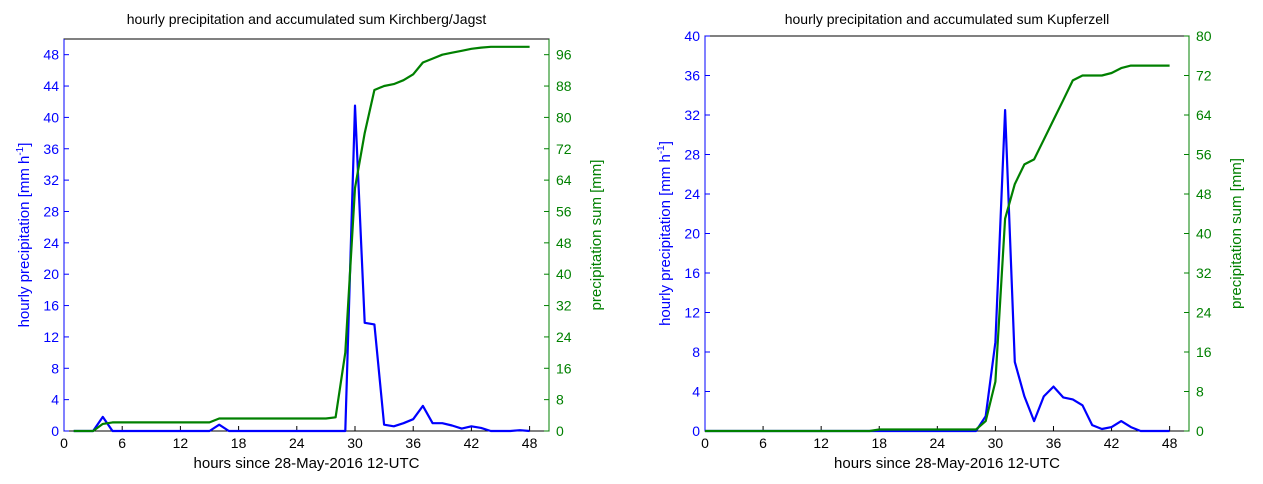 Image resolution: width=1263 pixels, height=484 pixels. I want to click on x-tick-label: 30, so click(355, 443).